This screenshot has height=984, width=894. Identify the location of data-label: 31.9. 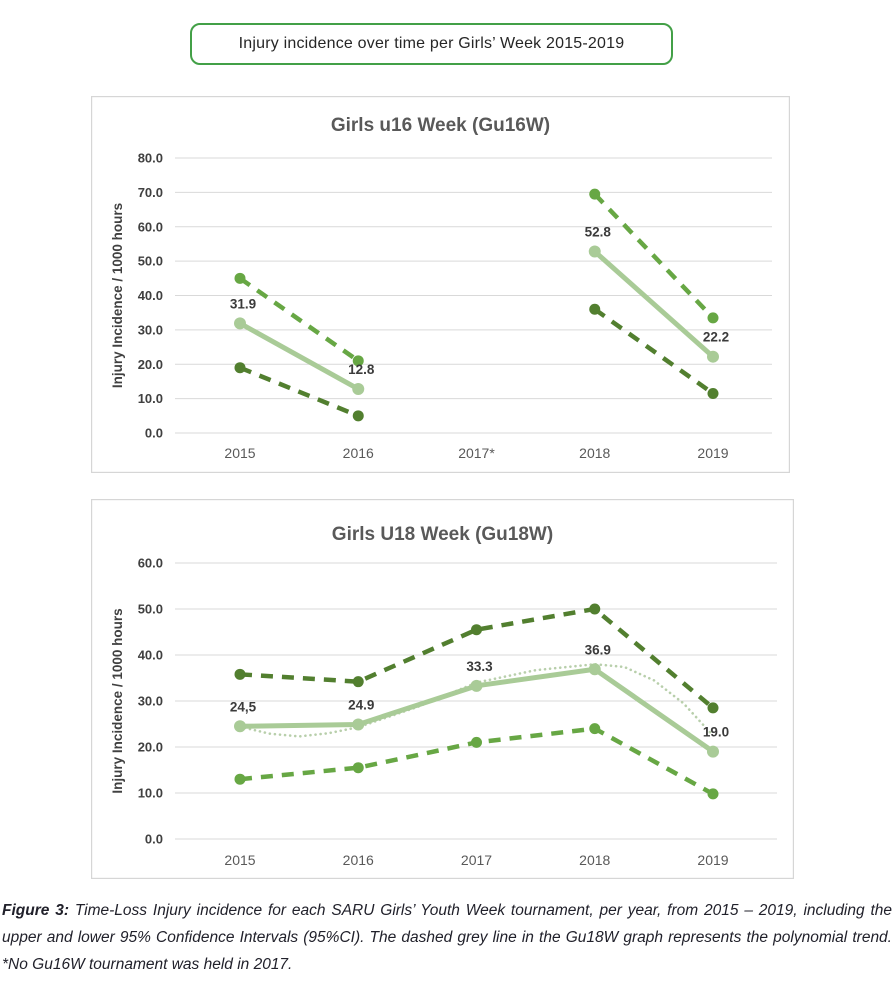
(243, 303).